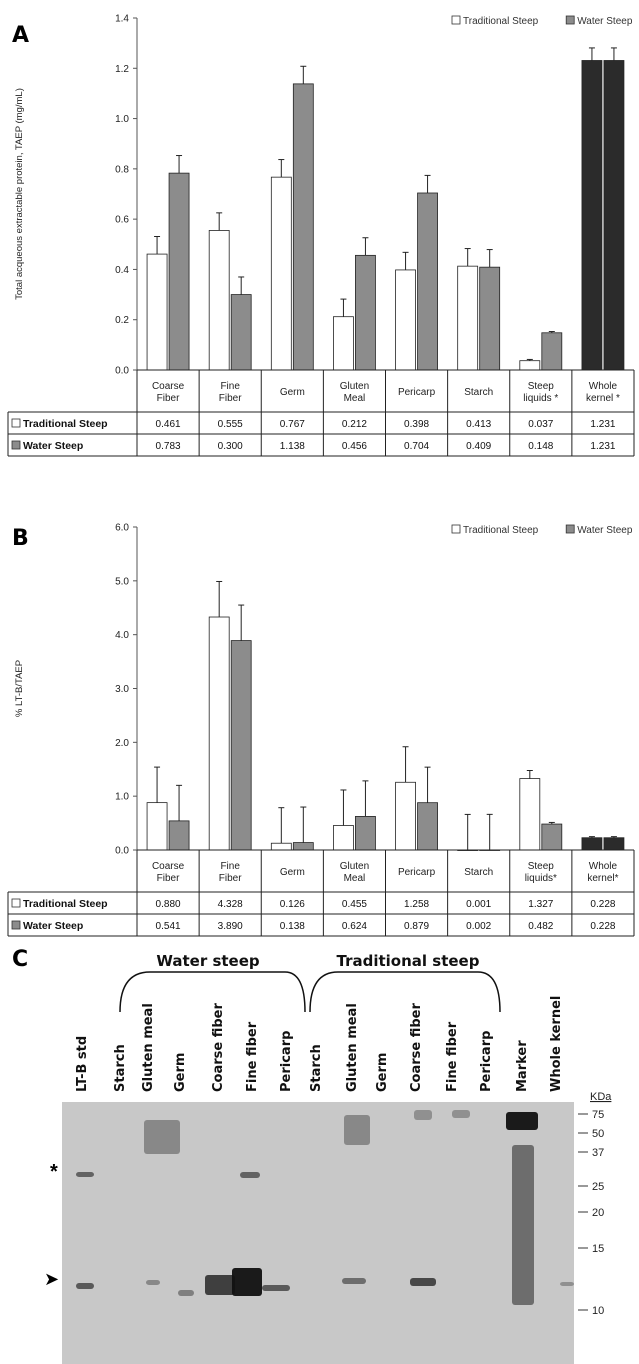  I want to click on kda-label: 37, so click(598, 1153).